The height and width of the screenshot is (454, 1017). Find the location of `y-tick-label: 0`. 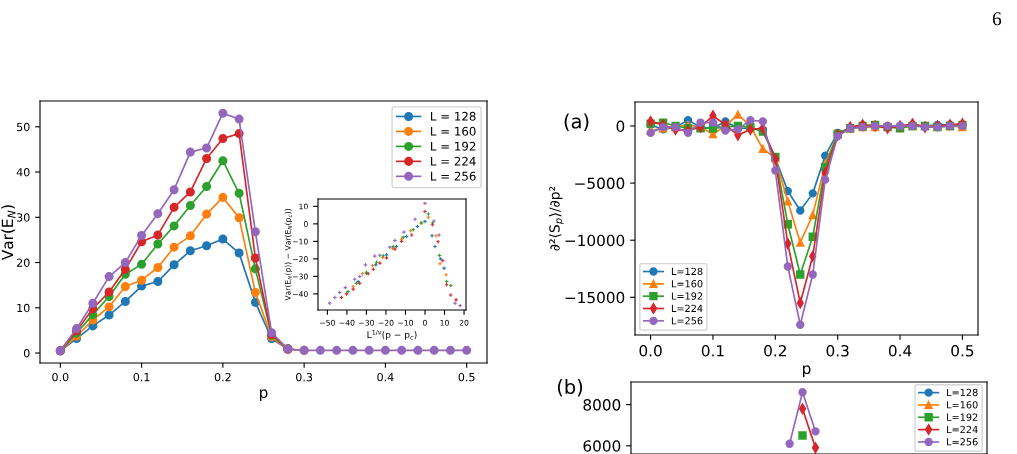

y-tick-label: 0 is located at coordinates (620, 126).